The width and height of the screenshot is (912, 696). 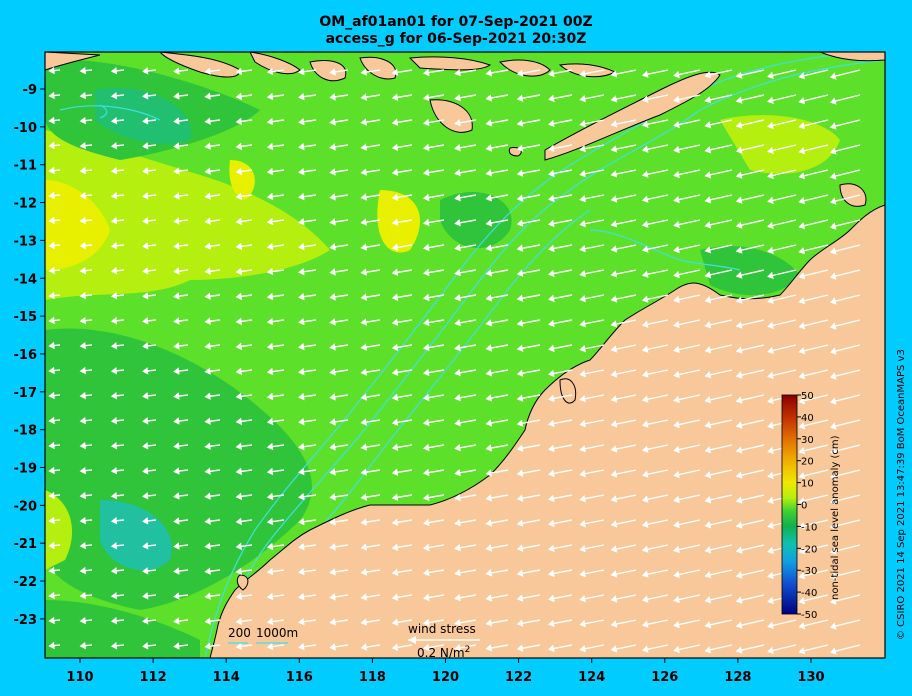 I want to click on y-tick-label: -11, so click(x=26, y=166).